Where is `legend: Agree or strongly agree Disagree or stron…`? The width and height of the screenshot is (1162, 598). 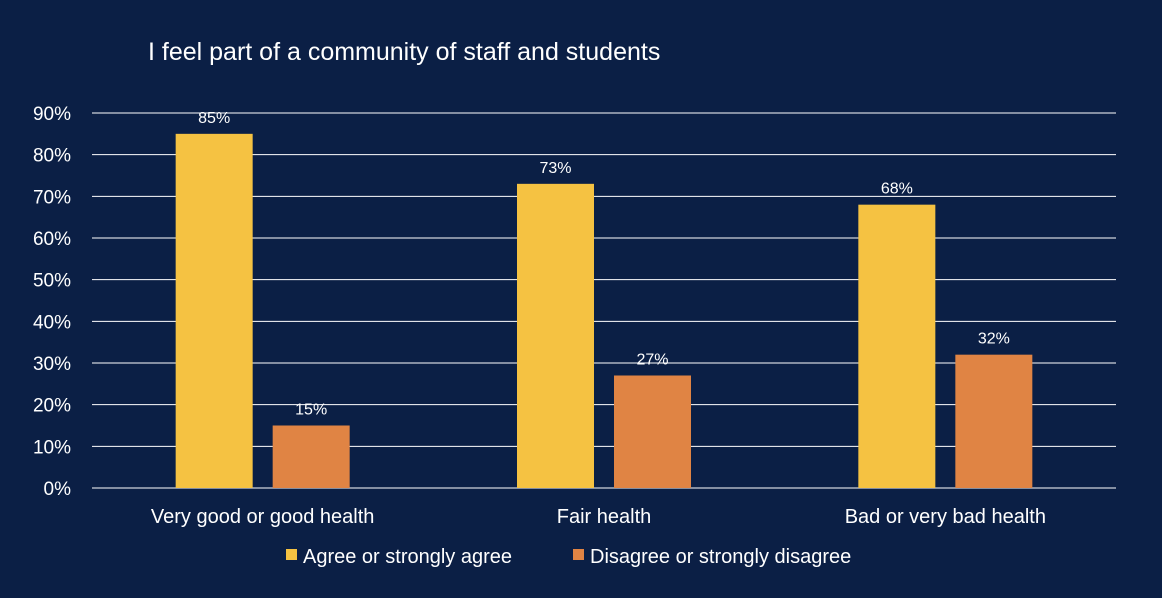
legend: Agree or strongly agree Disagree or stron… is located at coordinates (568, 557).